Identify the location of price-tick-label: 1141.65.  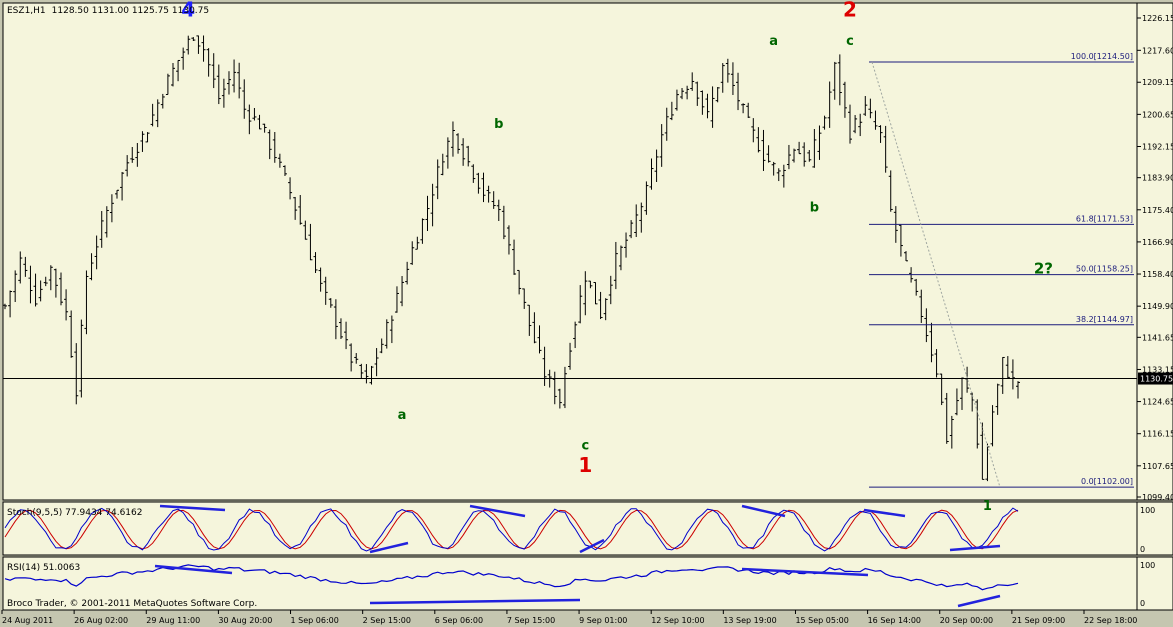
(1157, 337).